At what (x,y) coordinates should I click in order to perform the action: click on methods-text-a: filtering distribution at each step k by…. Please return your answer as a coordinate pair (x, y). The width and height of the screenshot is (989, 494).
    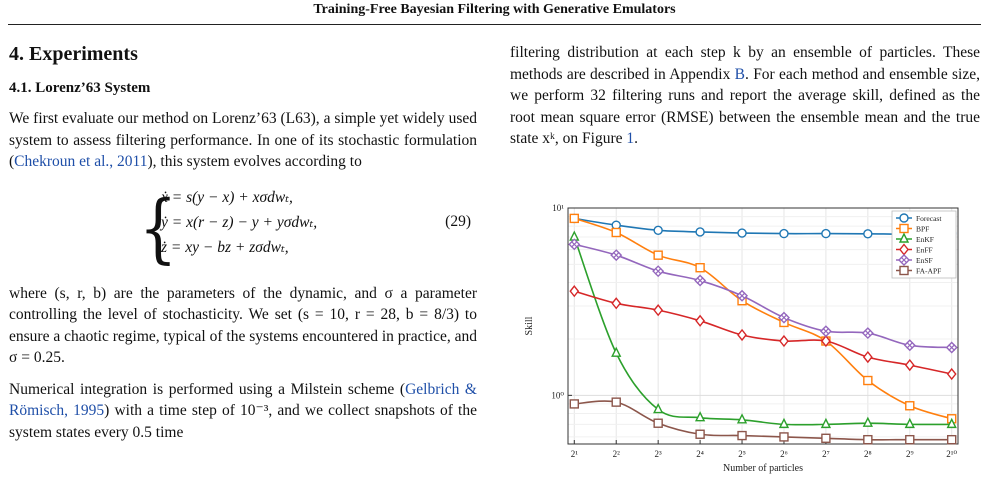
    Looking at the image, I should click on (745, 63).